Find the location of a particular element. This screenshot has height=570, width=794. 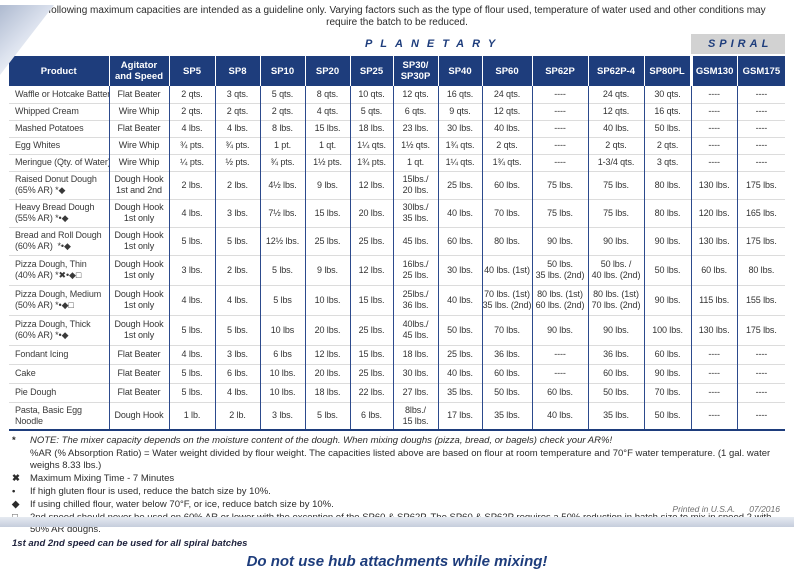

capacity-cell-sp25: 20 lbs. is located at coordinates (371, 212).